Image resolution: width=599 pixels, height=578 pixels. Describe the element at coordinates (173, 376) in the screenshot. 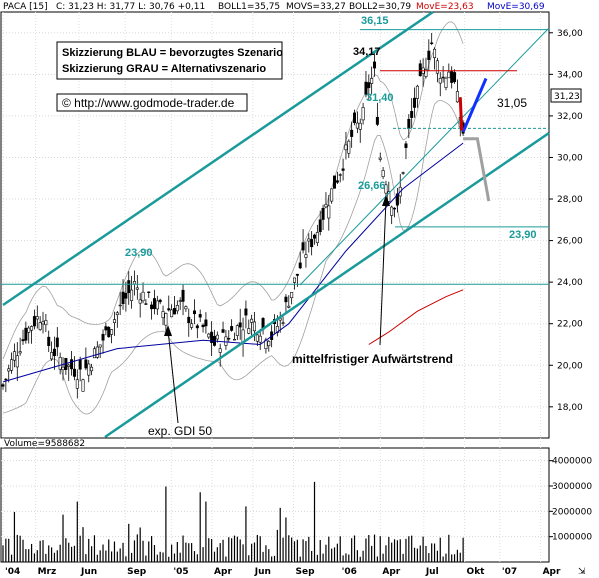

I see `ema-arrow-line` at that location.